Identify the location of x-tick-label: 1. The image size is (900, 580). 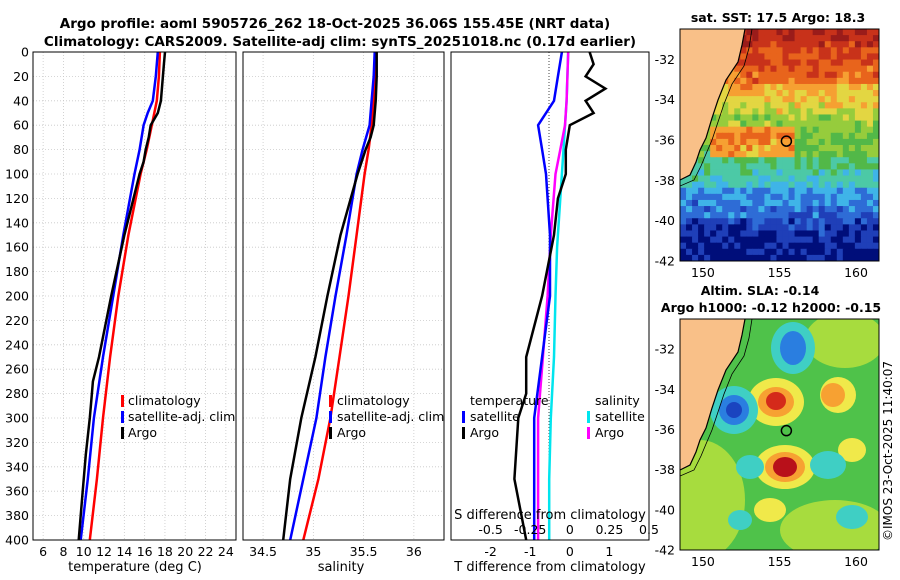
(609, 551).